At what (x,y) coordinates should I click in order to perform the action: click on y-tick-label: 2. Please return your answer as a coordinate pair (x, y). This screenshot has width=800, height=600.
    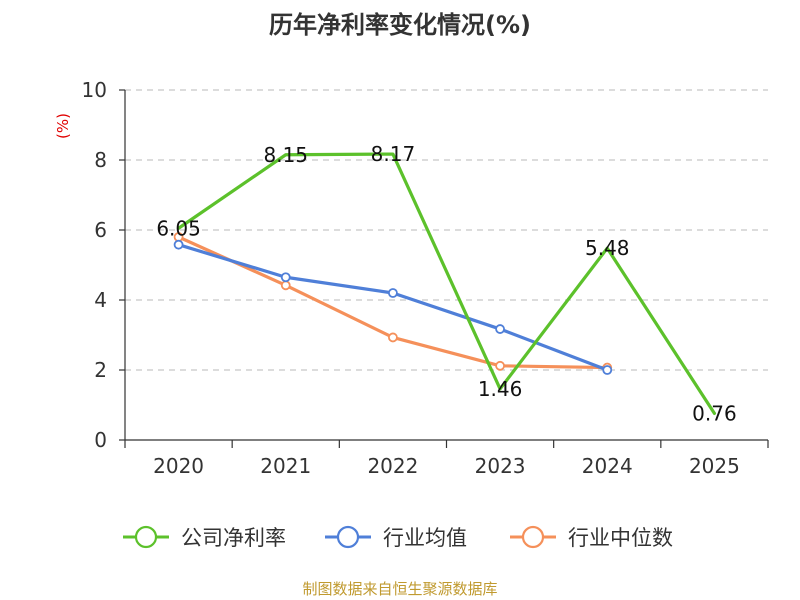
    Looking at the image, I should click on (100, 370).